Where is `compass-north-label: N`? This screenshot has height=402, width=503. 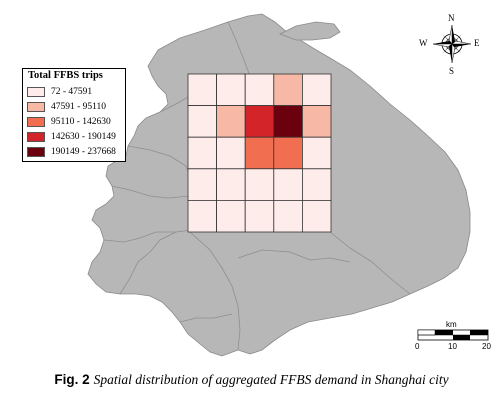
compass-north-label: N is located at coordinates (451, 18).